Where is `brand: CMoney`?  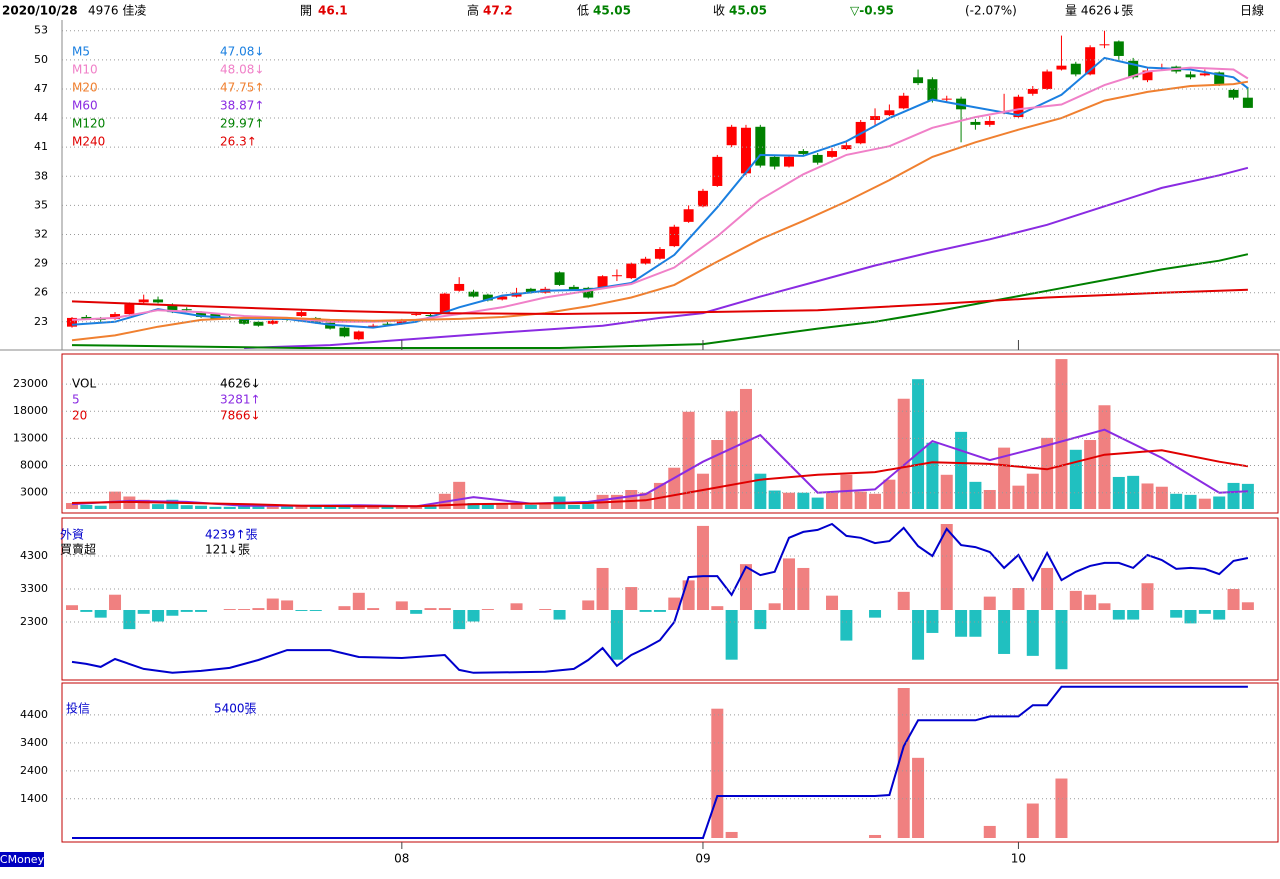
brand: CMoney is located at coordinates (22, 859).